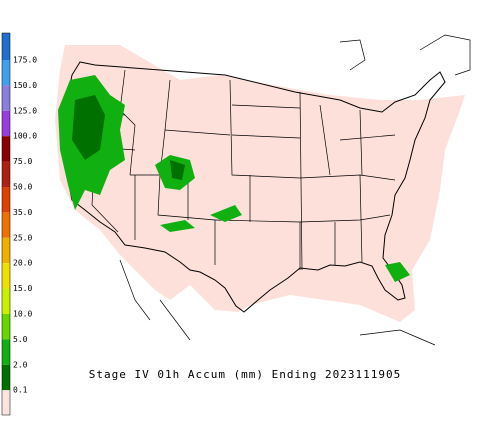 Image resolution: width=480 pixels, height=425 pixels. Describe the element at coordinates (20, 364) in the screenshot. I see `colorbar-label: 2.0` at that location.